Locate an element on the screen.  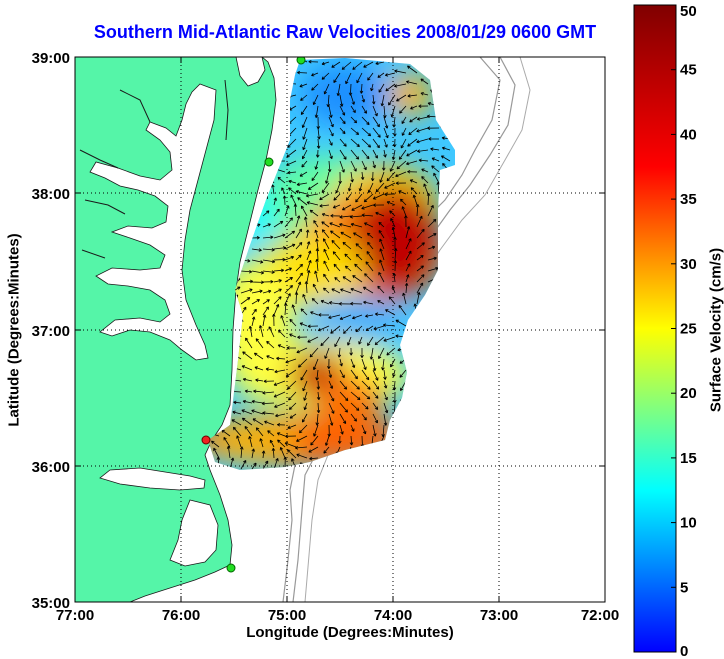
potomac-river is located at coordinates (154, 169).